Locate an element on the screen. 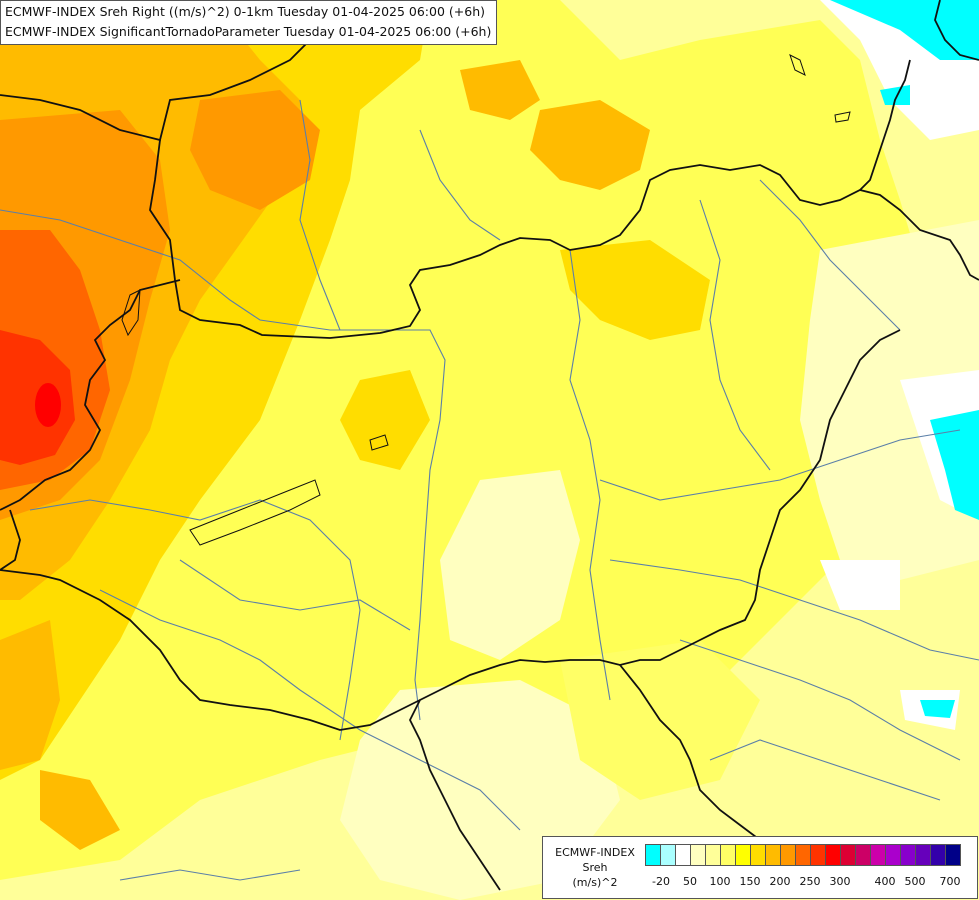 The width and height of the screenshot is (979, 900). legend-tick-label: 250 is located at coordinates (810, 881).